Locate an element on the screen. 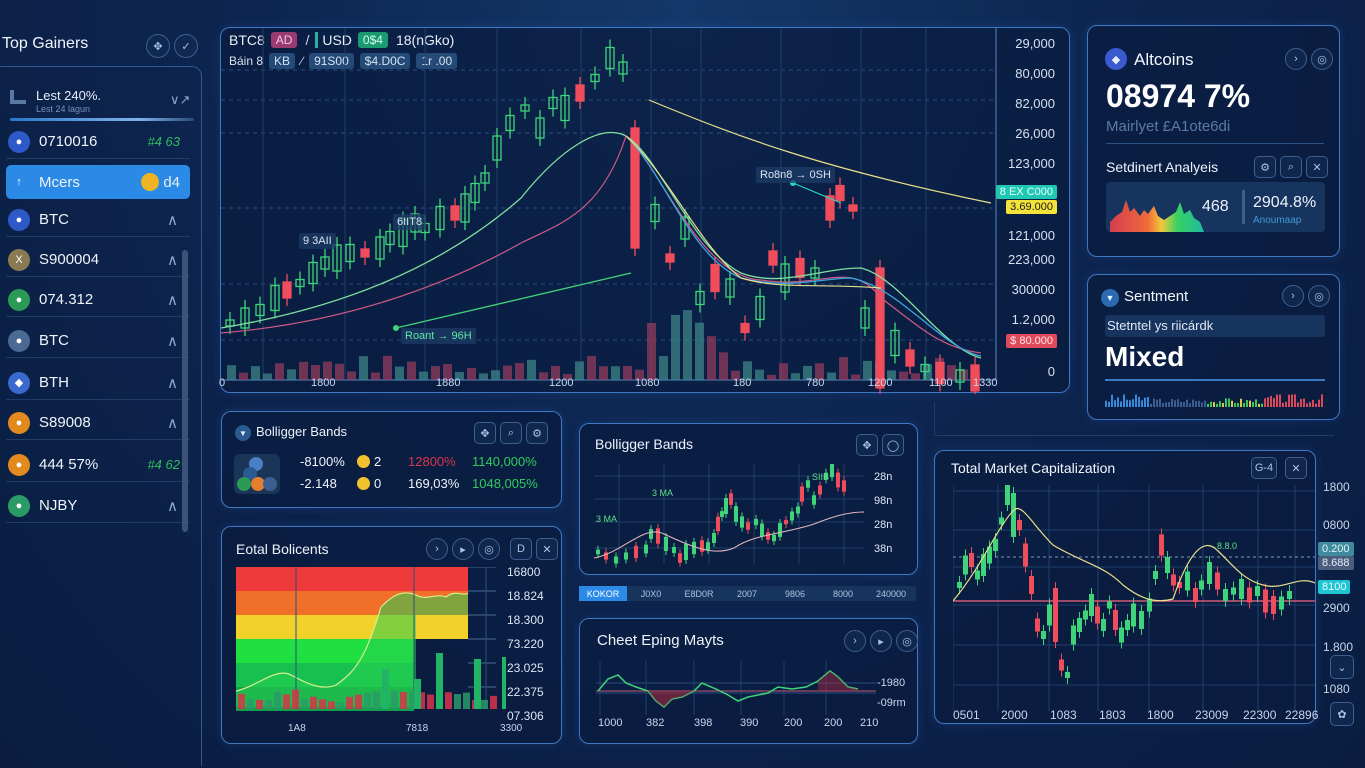  altcoins-value: 08974 7% is located at coordinates (1178, 96).